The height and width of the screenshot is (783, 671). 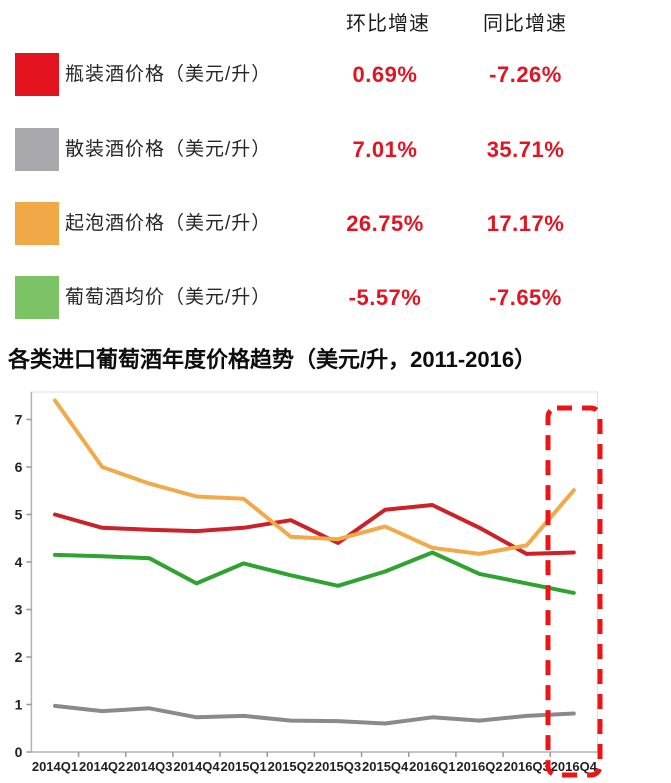 I want to click on x-tick-label: 2016Q4, so click(x=574, y=766).